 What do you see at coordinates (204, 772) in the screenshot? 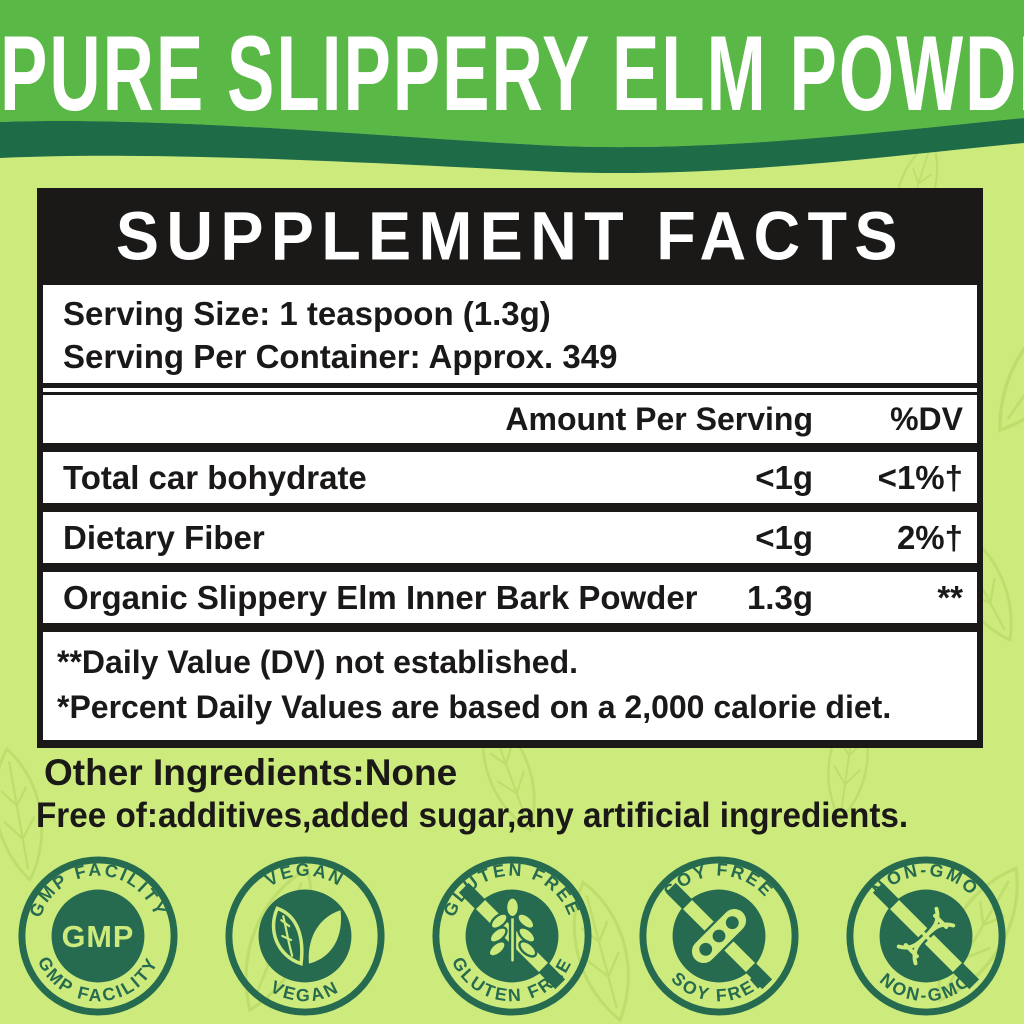
I see `other-ingredients-label: Other Ingredients:` at bounding box center [204, 772].